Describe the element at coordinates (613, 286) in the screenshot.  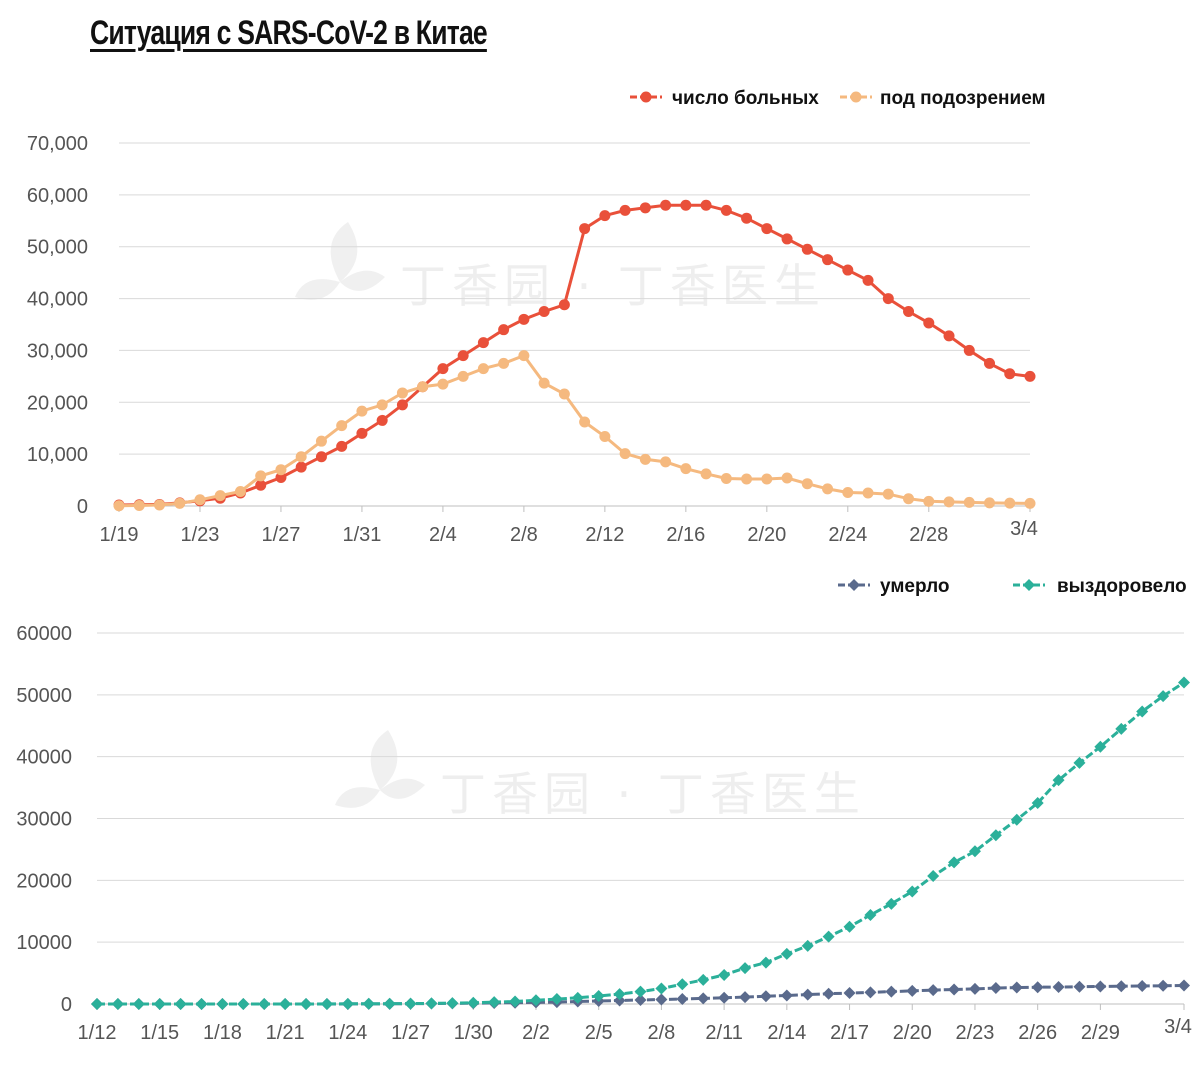
I see `watermark-text: 丁香园 · 丁香医生` at that location.